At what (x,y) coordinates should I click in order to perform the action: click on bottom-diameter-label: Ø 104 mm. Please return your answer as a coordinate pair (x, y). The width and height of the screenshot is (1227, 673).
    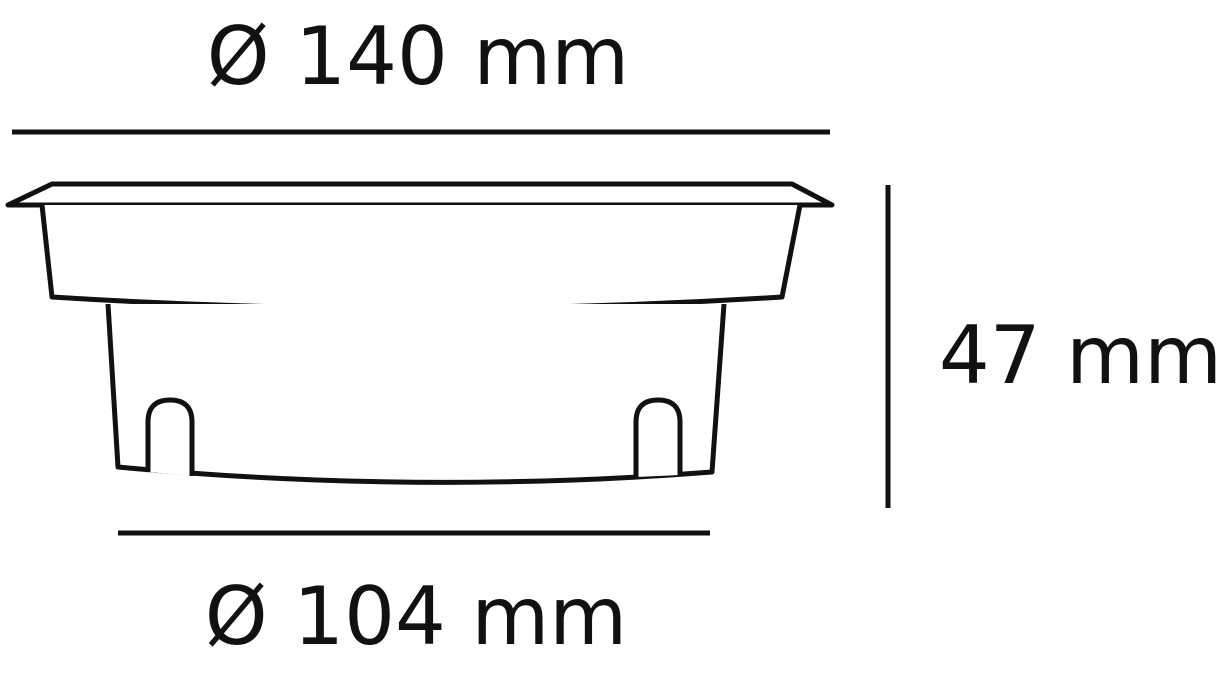
    Looking at the image, I should click on (416, 616).